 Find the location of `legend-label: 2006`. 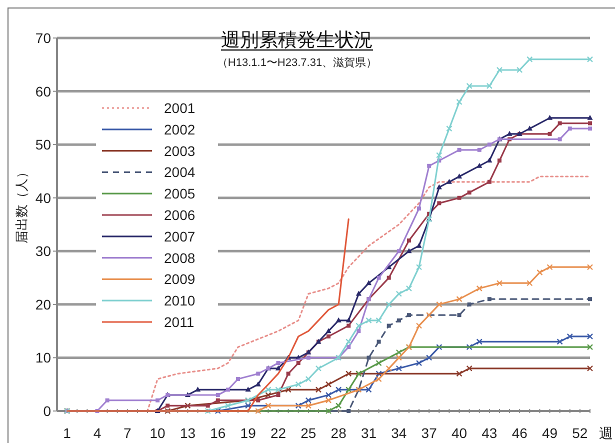

legend-label: 2006 is located at coordinates (180, 215).